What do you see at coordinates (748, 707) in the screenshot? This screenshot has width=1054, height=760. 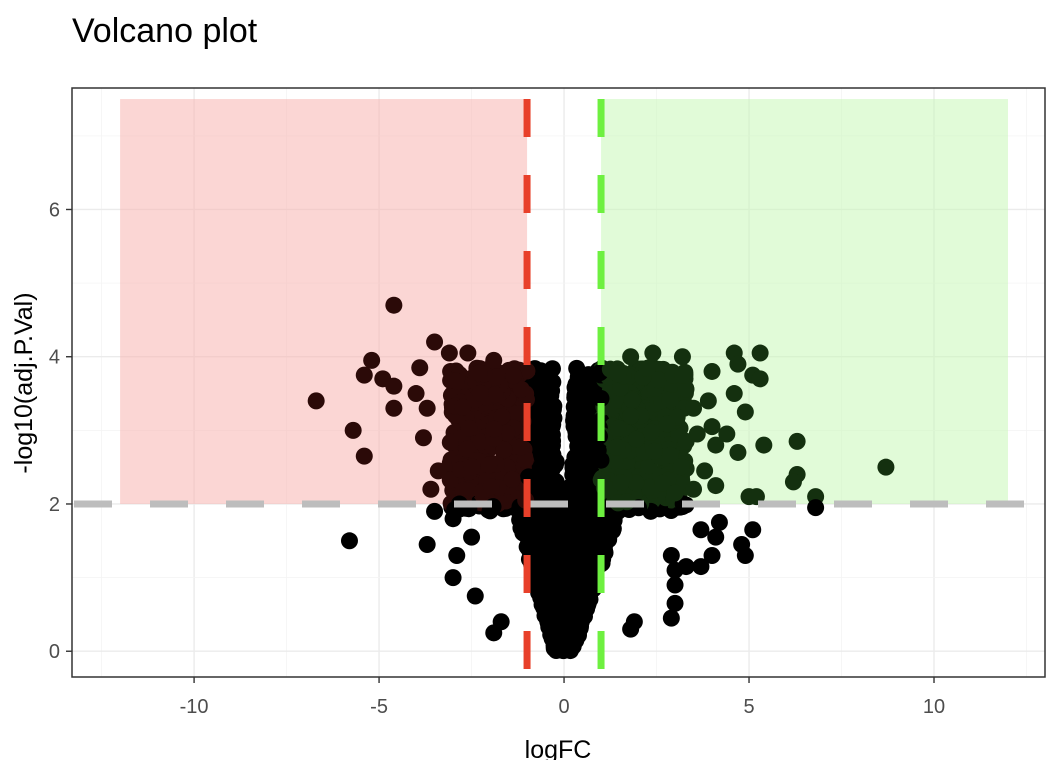 I see `x-tick-label: 5` at bounding box center [748, 707].